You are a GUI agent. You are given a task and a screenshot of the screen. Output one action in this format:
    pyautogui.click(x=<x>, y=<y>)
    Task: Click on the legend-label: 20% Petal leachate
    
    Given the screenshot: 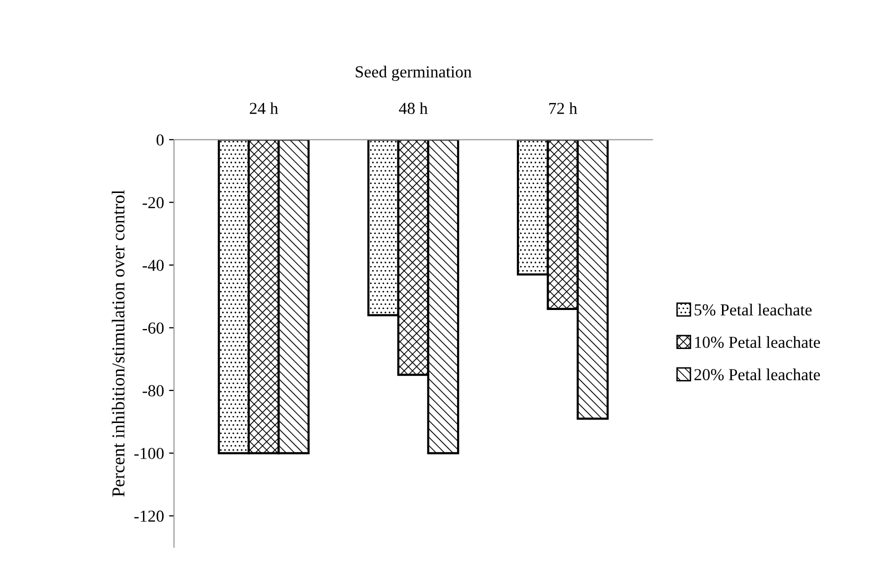 What is the action you would take?
    pyautogui.click(x=757, y=374)
    